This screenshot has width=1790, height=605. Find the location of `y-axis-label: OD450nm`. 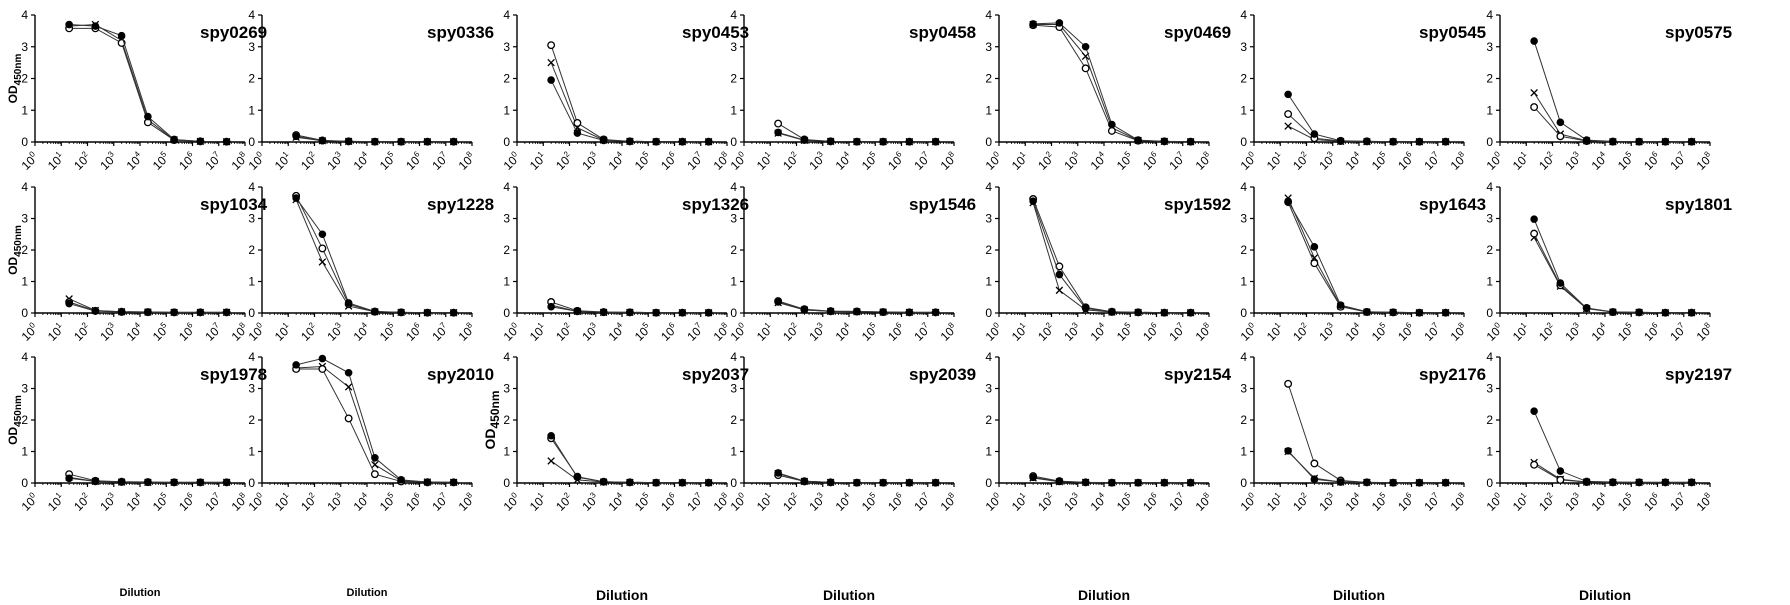

y-axis-label: OD450nm is located at coordinates (15, 420).